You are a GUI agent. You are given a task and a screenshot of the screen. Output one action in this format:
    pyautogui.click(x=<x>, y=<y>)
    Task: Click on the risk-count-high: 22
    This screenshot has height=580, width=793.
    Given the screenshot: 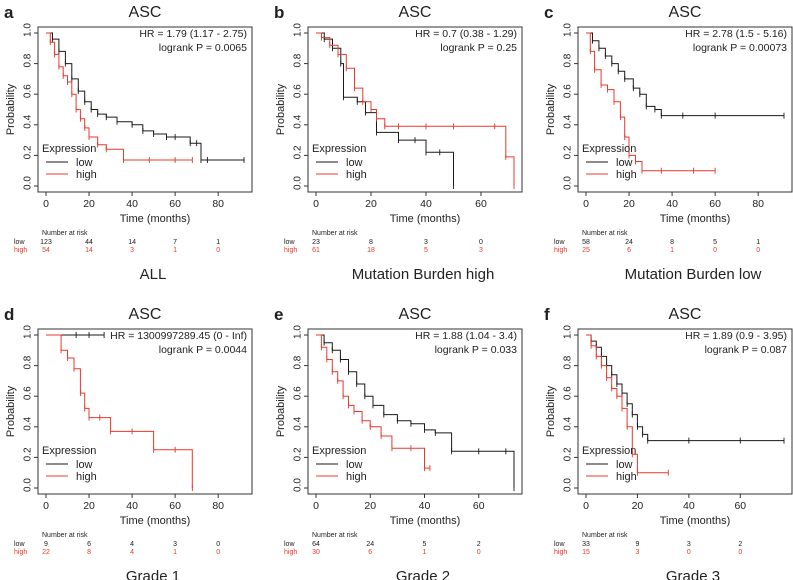 What is the action you would take?
    pyautogui.click(x=46, y=552)
    